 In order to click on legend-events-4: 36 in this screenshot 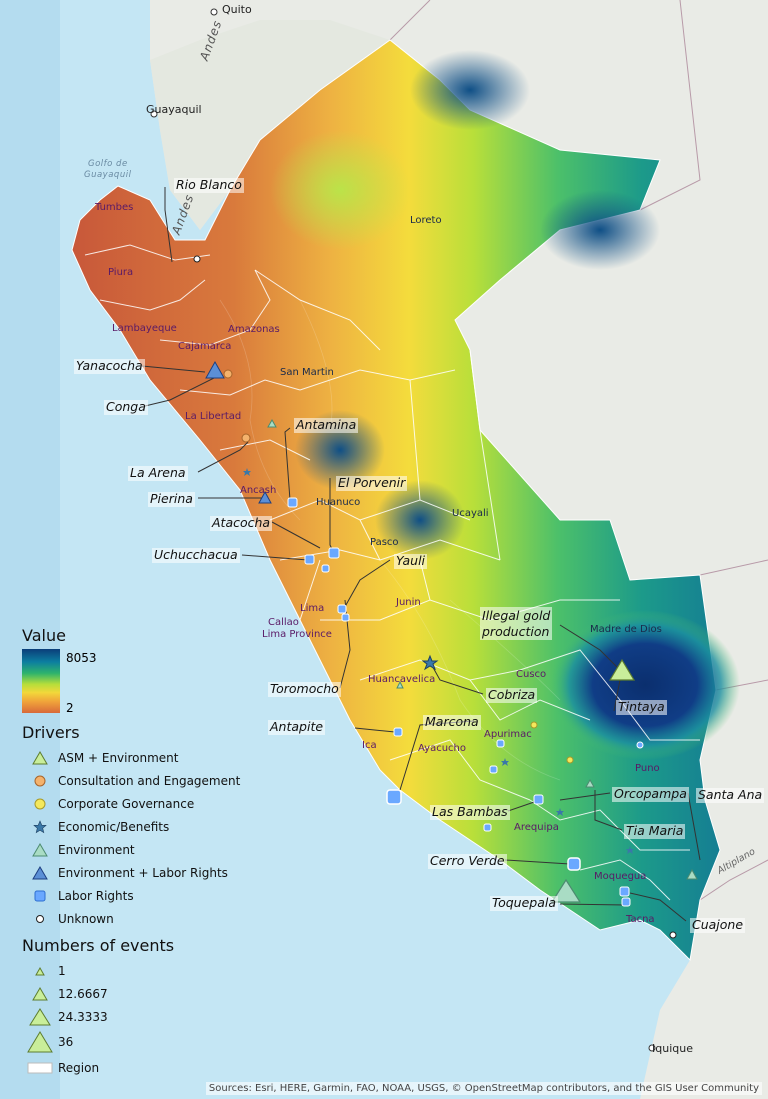, I will do `click(142, 1042)`.